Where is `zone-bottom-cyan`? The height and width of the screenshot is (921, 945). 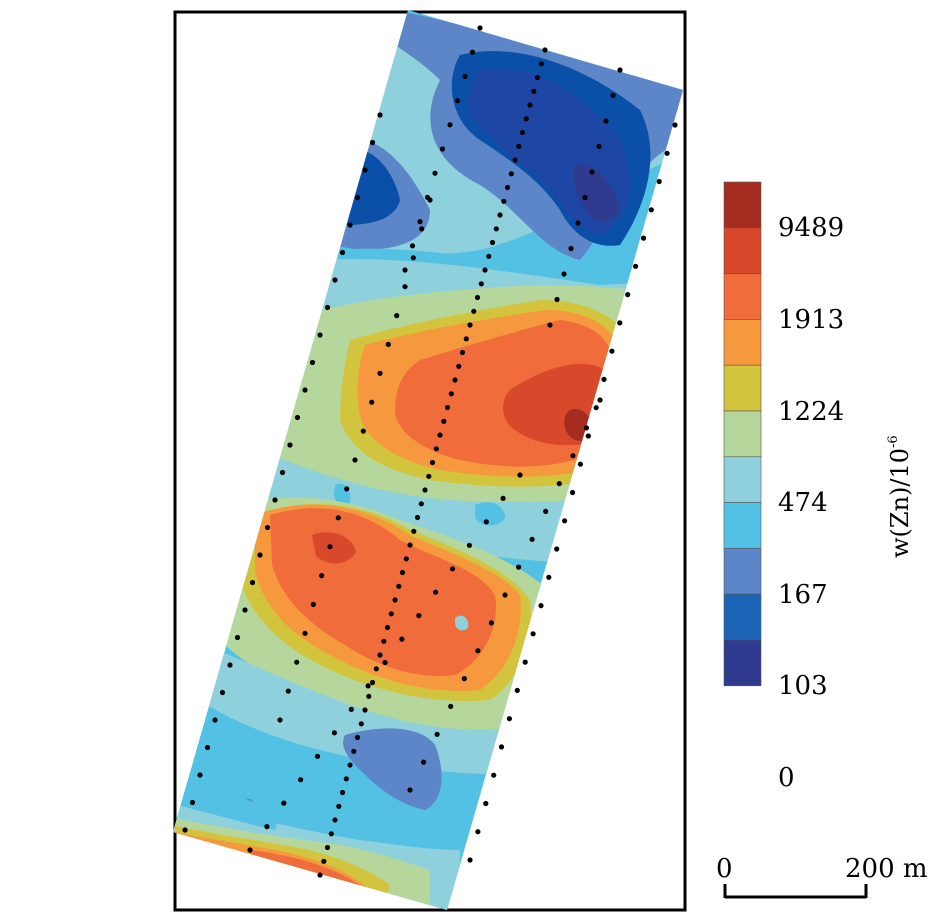
zone-bottom-cyan is located at coordinates (229, 805).